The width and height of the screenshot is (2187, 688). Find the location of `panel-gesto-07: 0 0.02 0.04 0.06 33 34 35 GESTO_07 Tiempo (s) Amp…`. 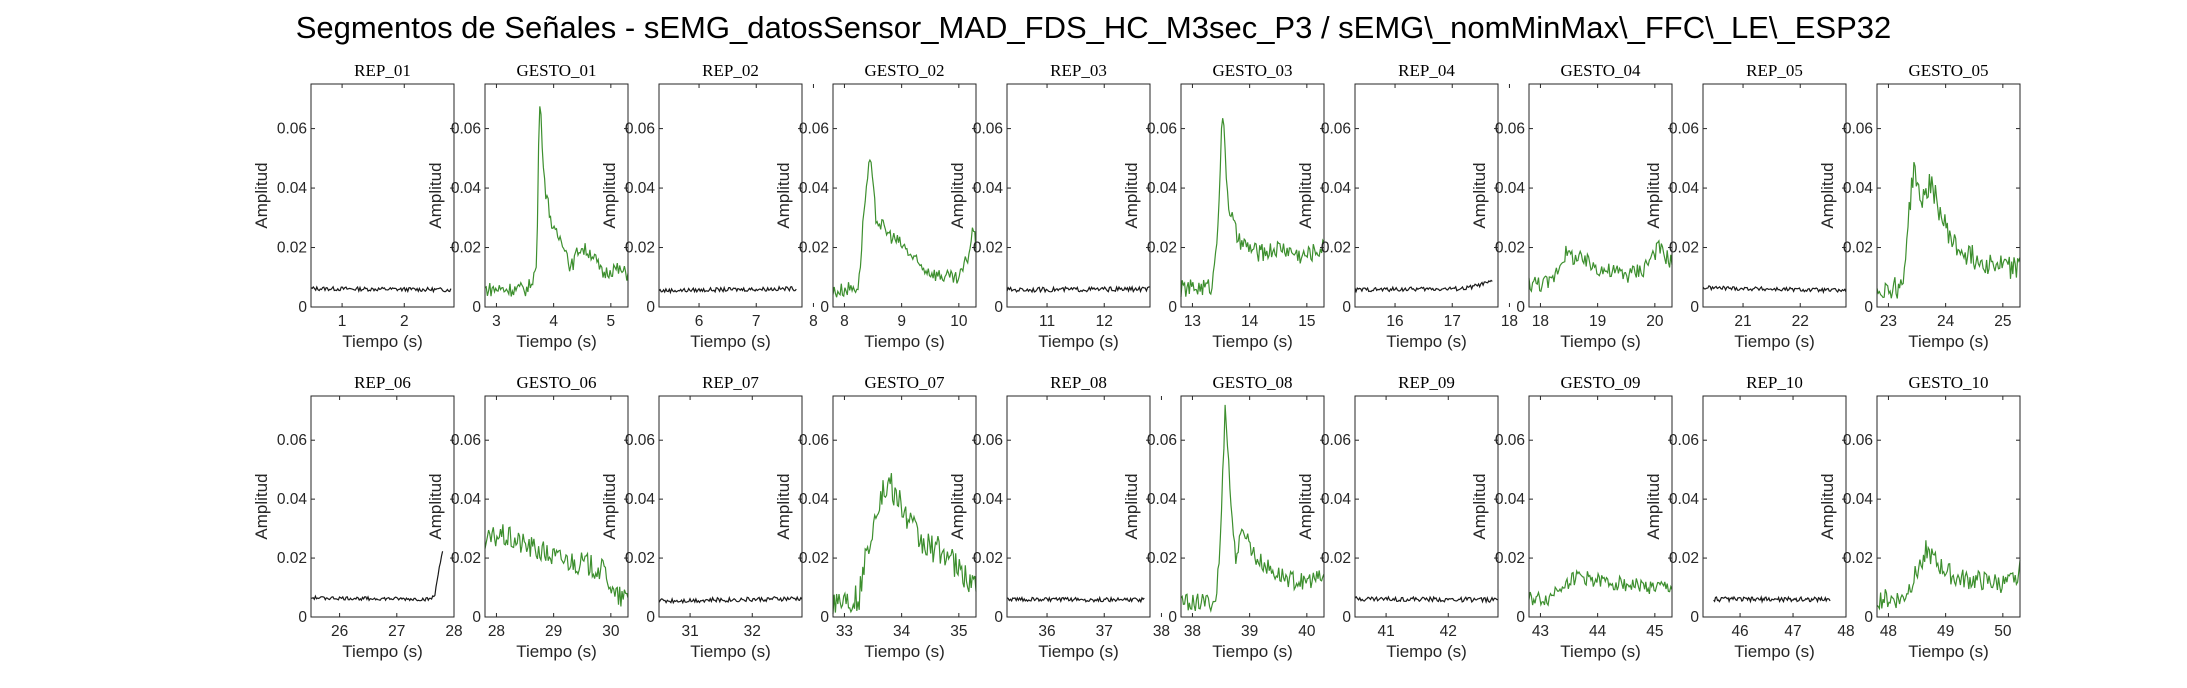

panel-gesto-07: 0 0.02 0.04 0.06 33 34 35 GESTO_07 Tiempo (s) Amp… is located at coordinates (875, 517).